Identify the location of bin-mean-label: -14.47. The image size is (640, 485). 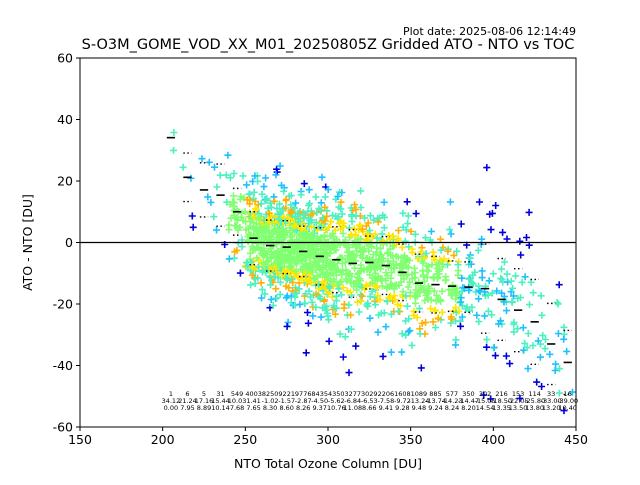
(468, 401).